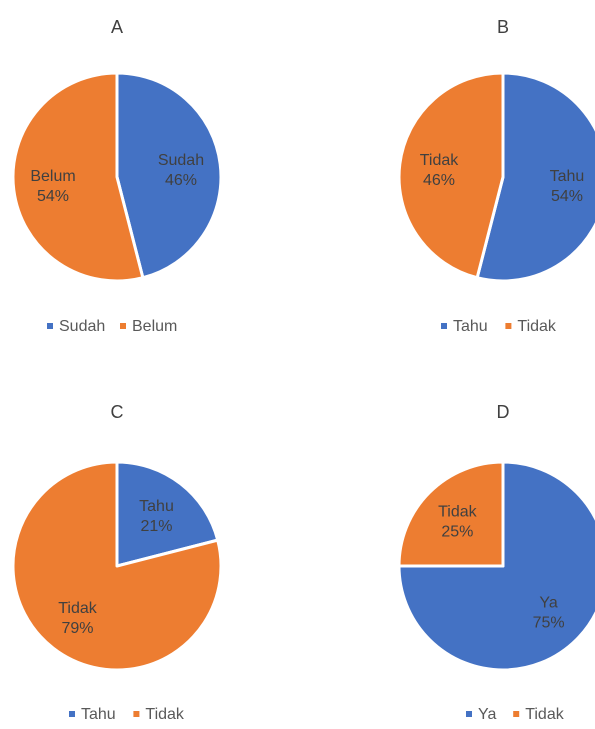 The height and width of the screenshot is (729, 595). I want to click on chart-title: D, so click(503, 412).